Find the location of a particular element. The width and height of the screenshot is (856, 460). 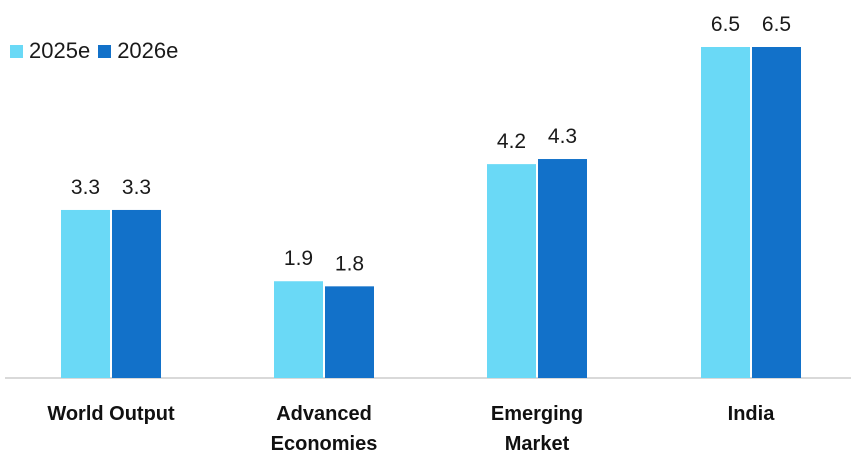

category-label-1: Advanced is located at coordinates (324, 414).